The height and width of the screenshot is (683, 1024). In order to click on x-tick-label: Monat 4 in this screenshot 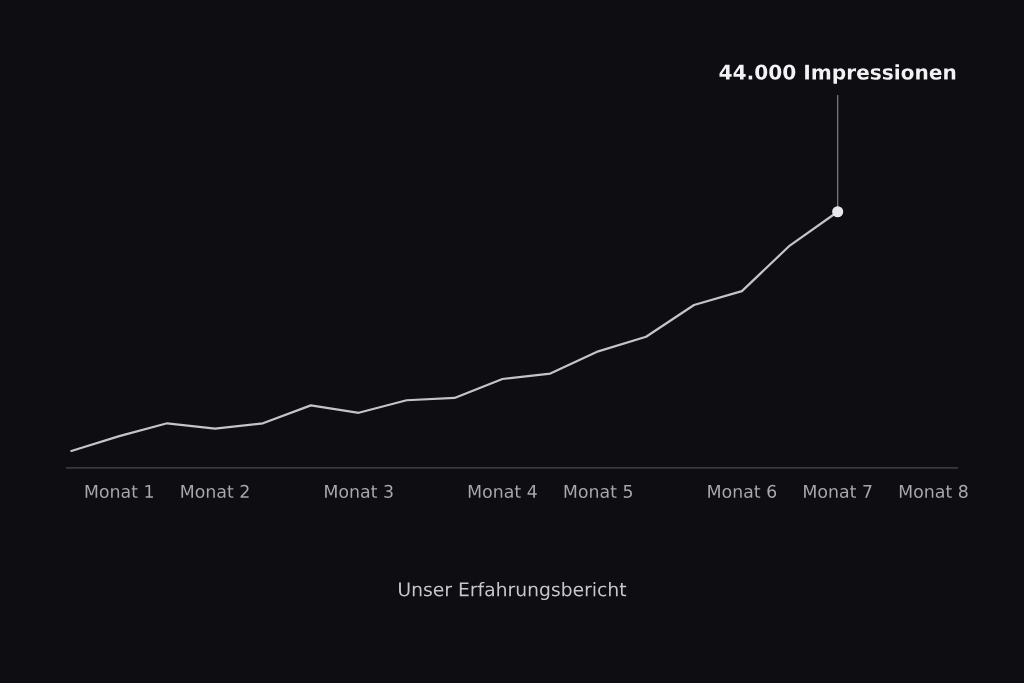, I will do `click(502, 491)`.